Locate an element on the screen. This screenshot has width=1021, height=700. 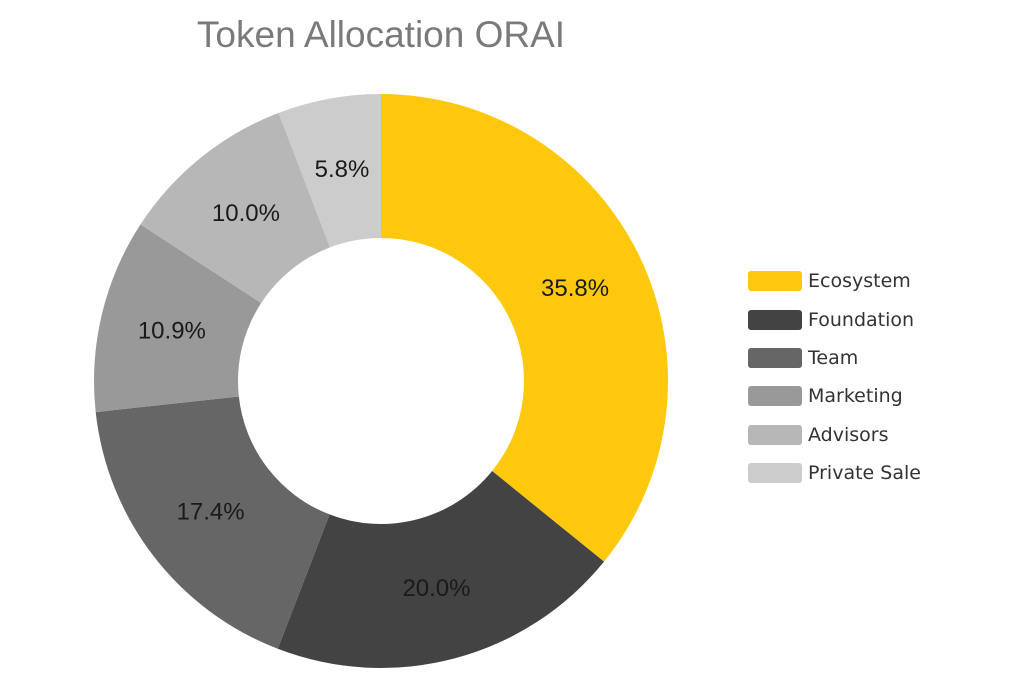
legend-item-foundation: Foundation is located at coordinates (878, 319).